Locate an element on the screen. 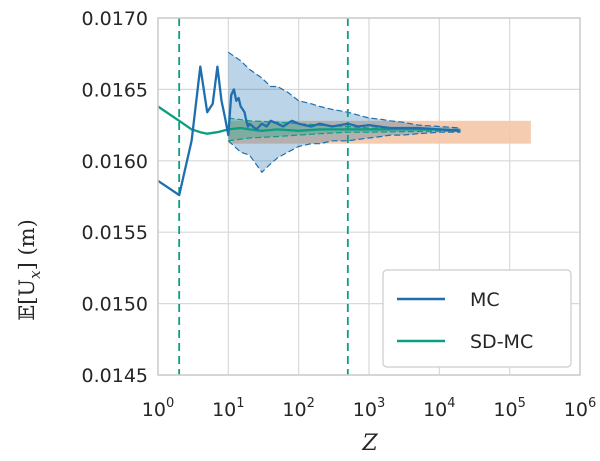 The image size is (600, 461). x-tick-base-4: 10 is located at coordinates (435, 410).